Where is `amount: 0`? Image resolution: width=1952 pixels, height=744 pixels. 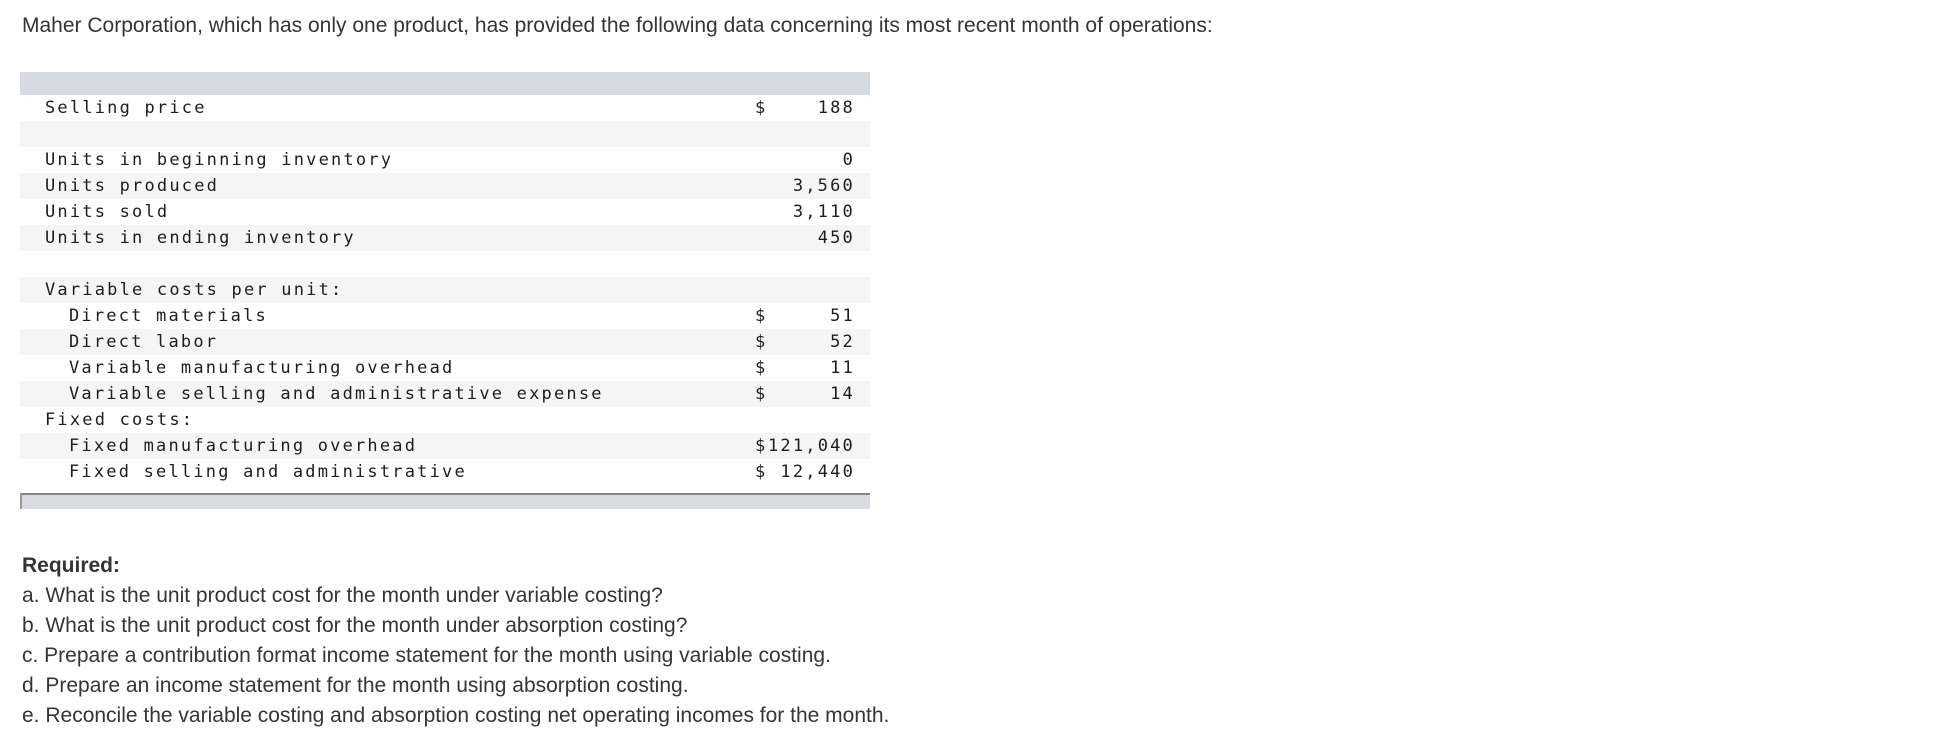
amount: 0 is located at coordinates (848, 160).